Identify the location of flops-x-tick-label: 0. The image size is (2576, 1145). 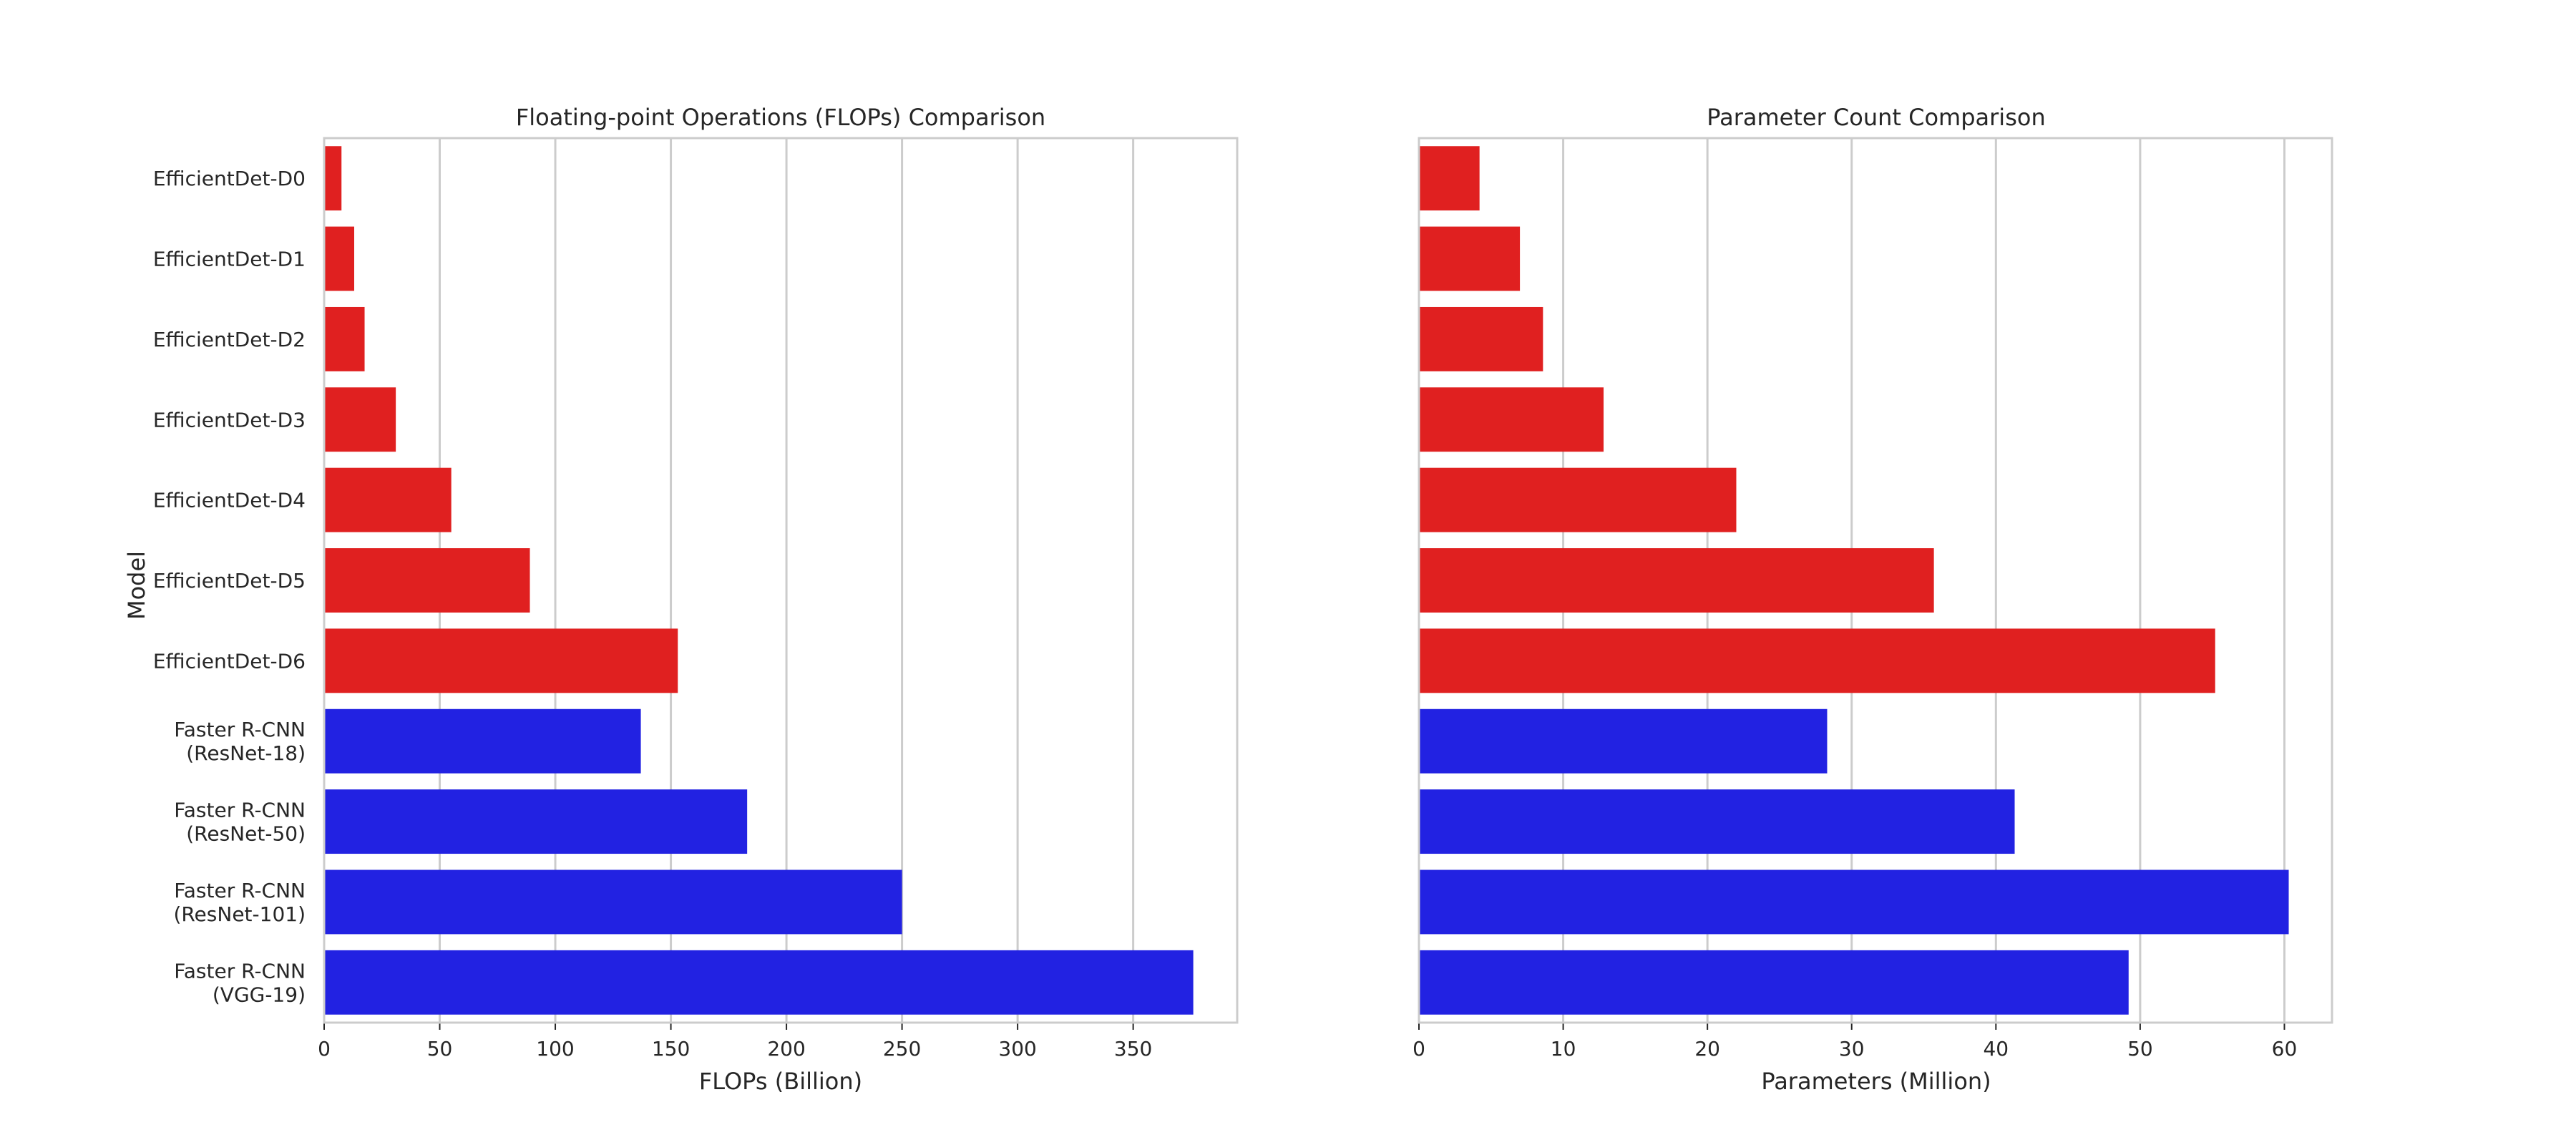
(324, 1049).